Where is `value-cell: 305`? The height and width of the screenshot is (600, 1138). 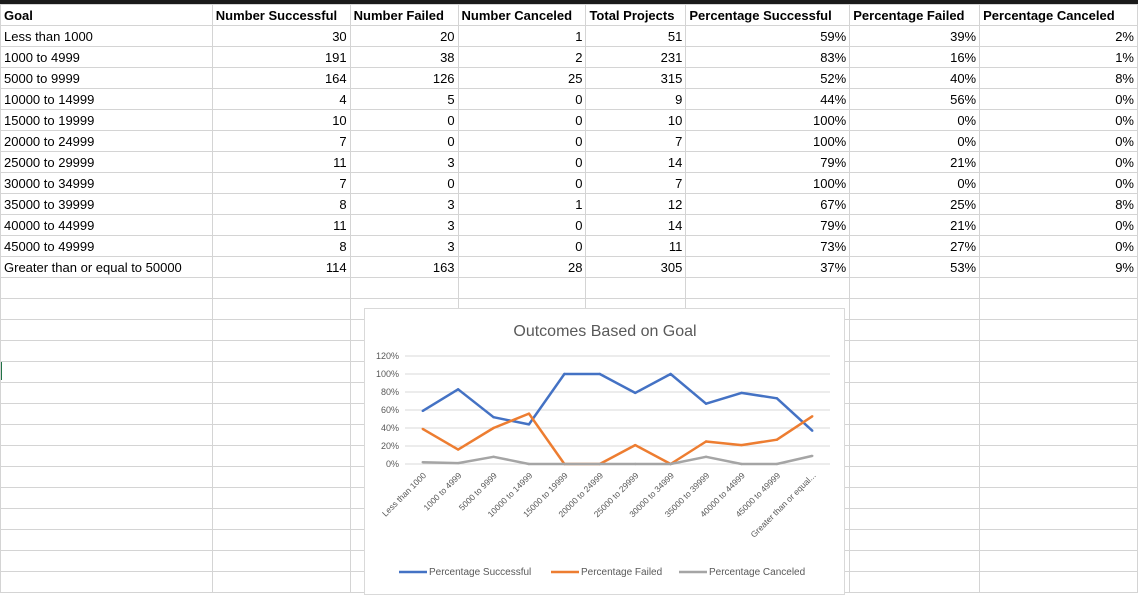 value-cell: 305 is located at coordinates (636, 267).